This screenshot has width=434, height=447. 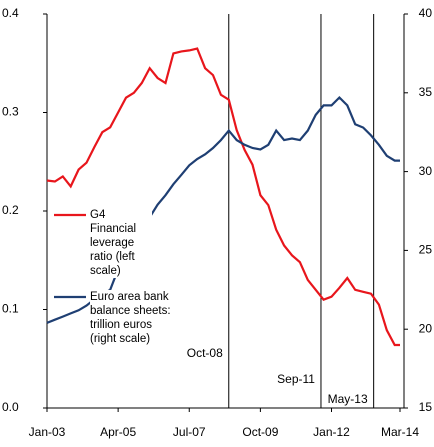 I want to click on y2-tick-label: 15, so click(x=426, y=407).